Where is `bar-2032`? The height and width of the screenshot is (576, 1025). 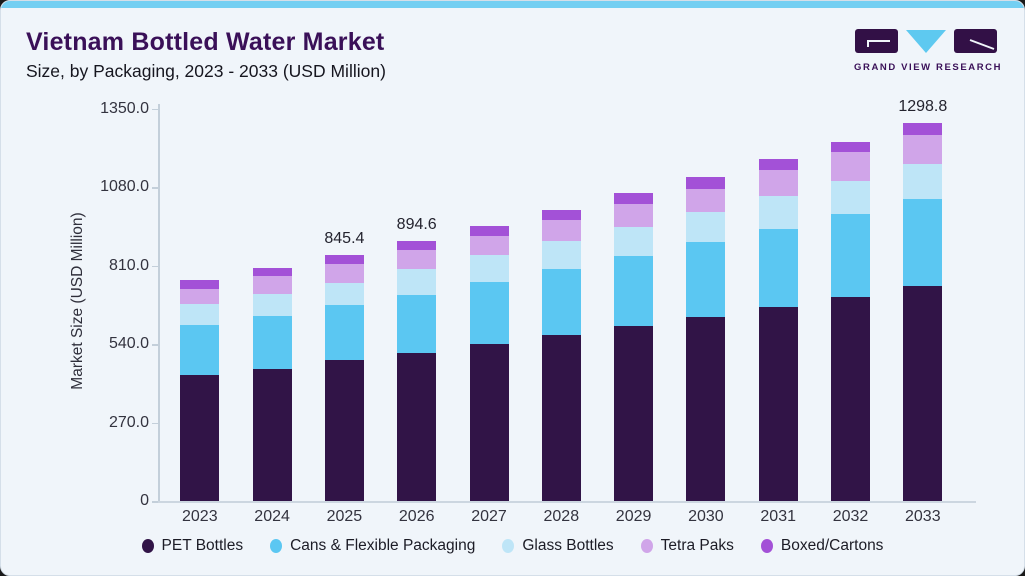 bar-2032 is located at coordinates (850, 321).